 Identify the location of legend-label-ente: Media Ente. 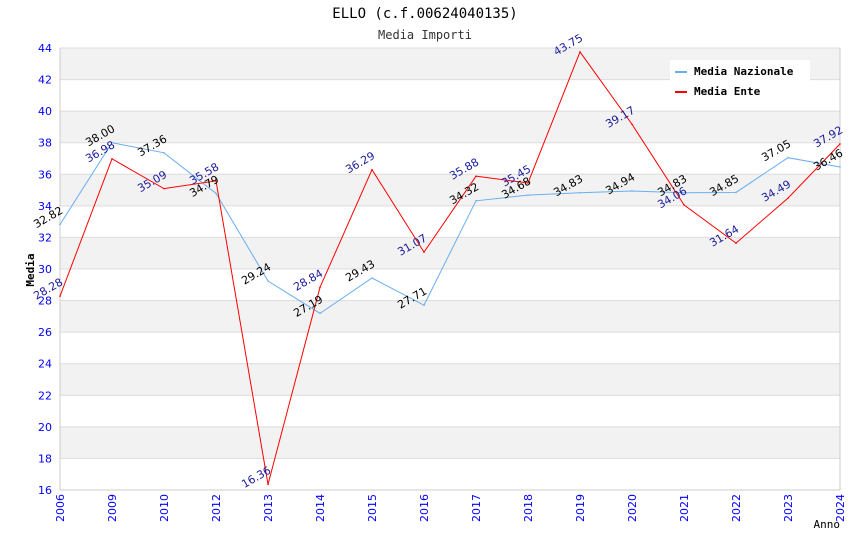
(727, 91).